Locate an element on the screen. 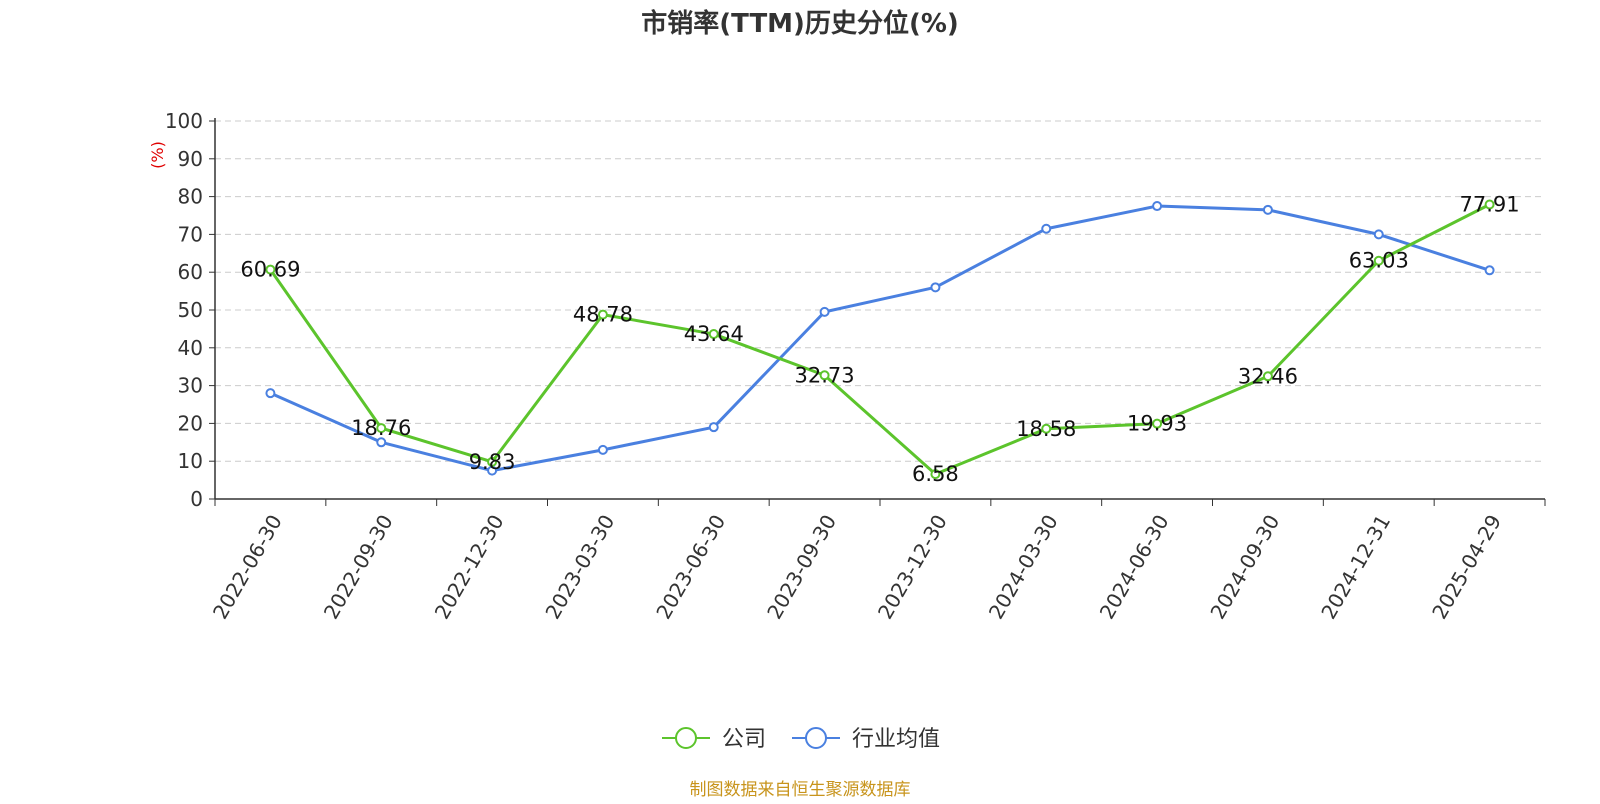  y-axis-unit: (%) is located at coordinates (157, 155).